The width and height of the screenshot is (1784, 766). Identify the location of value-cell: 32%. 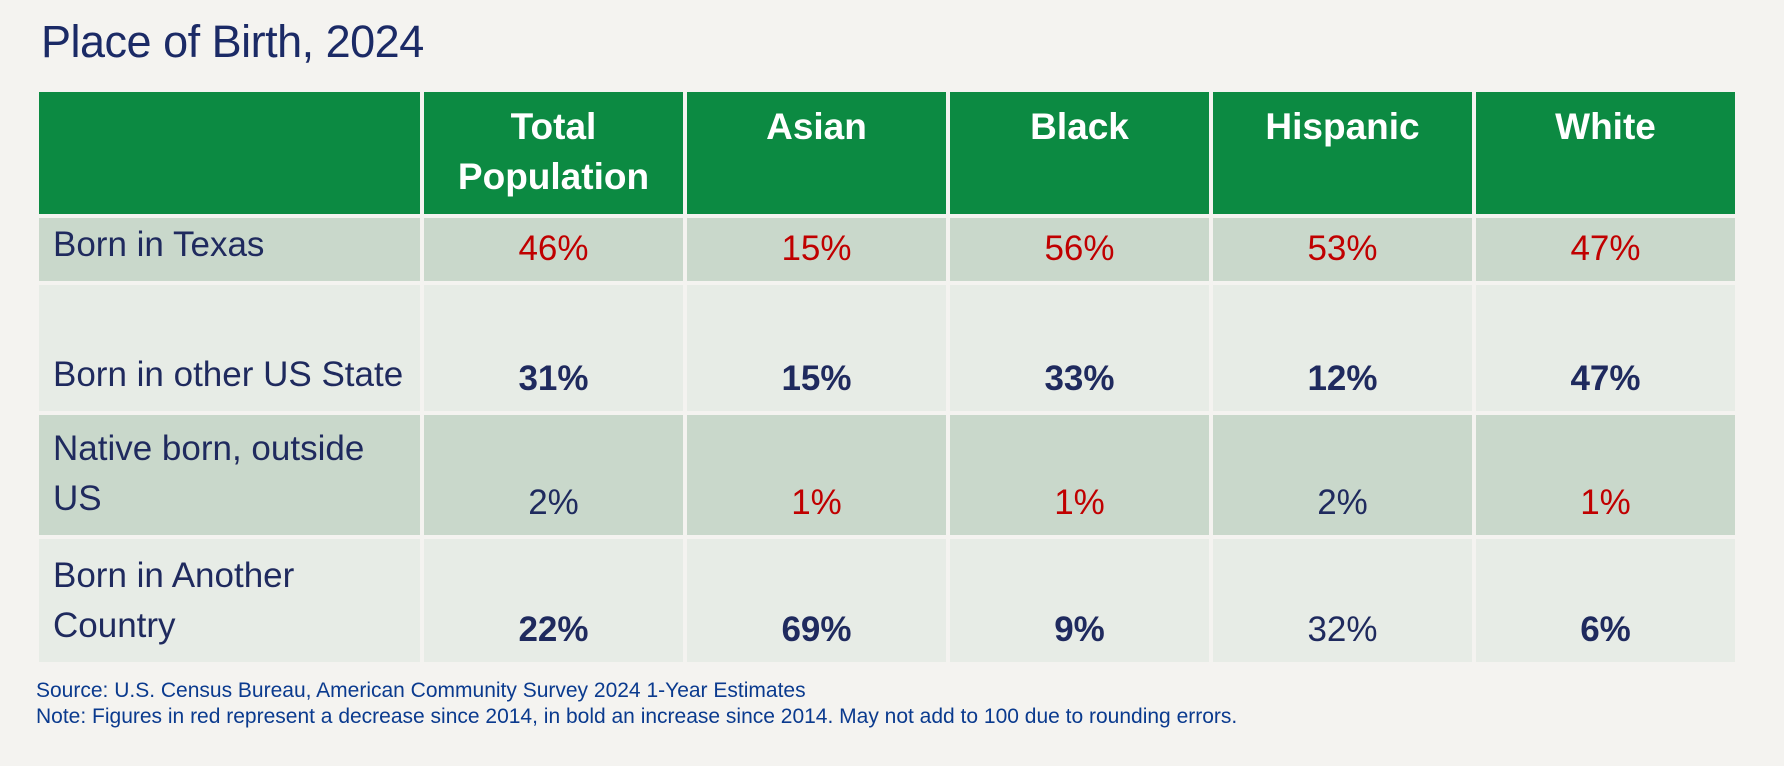
(1342, 600).